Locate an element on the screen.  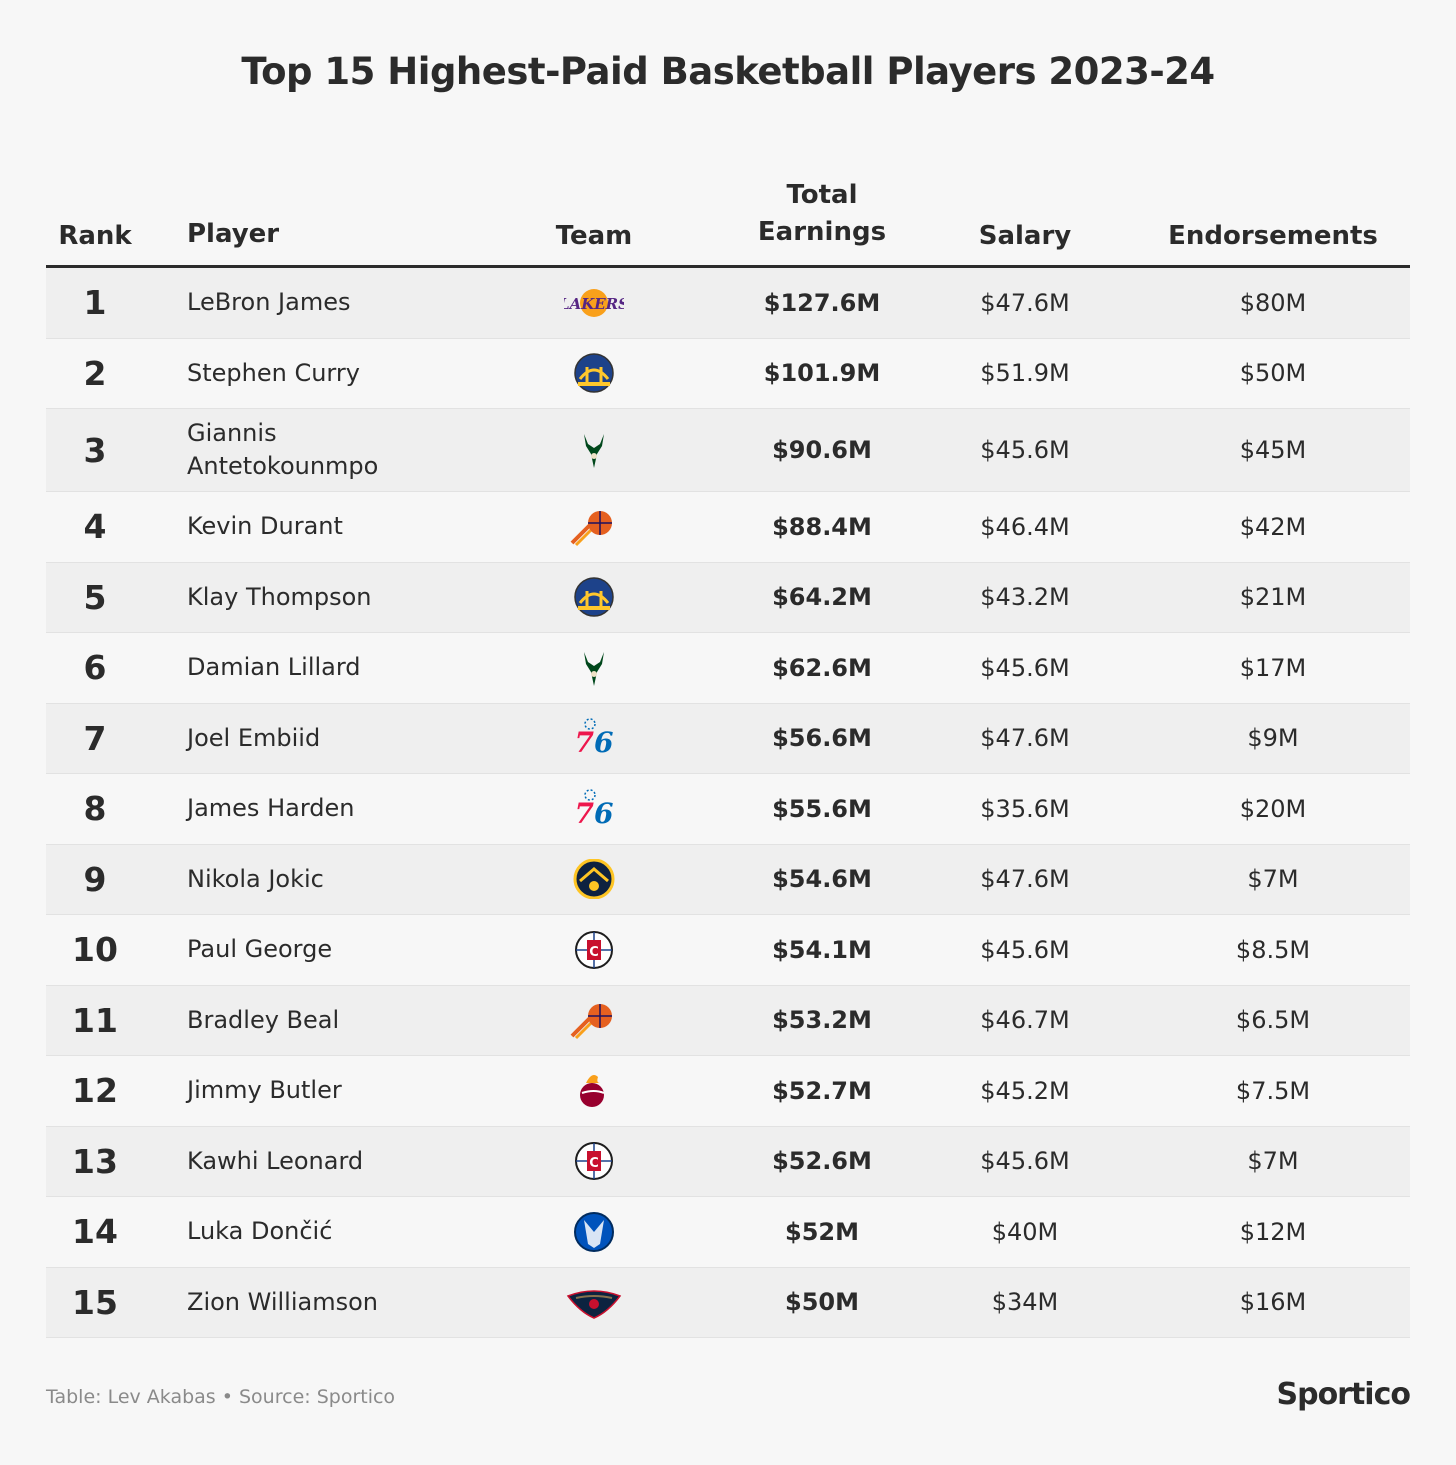
rank-cell: 7 is located at coordinates (95, 738).